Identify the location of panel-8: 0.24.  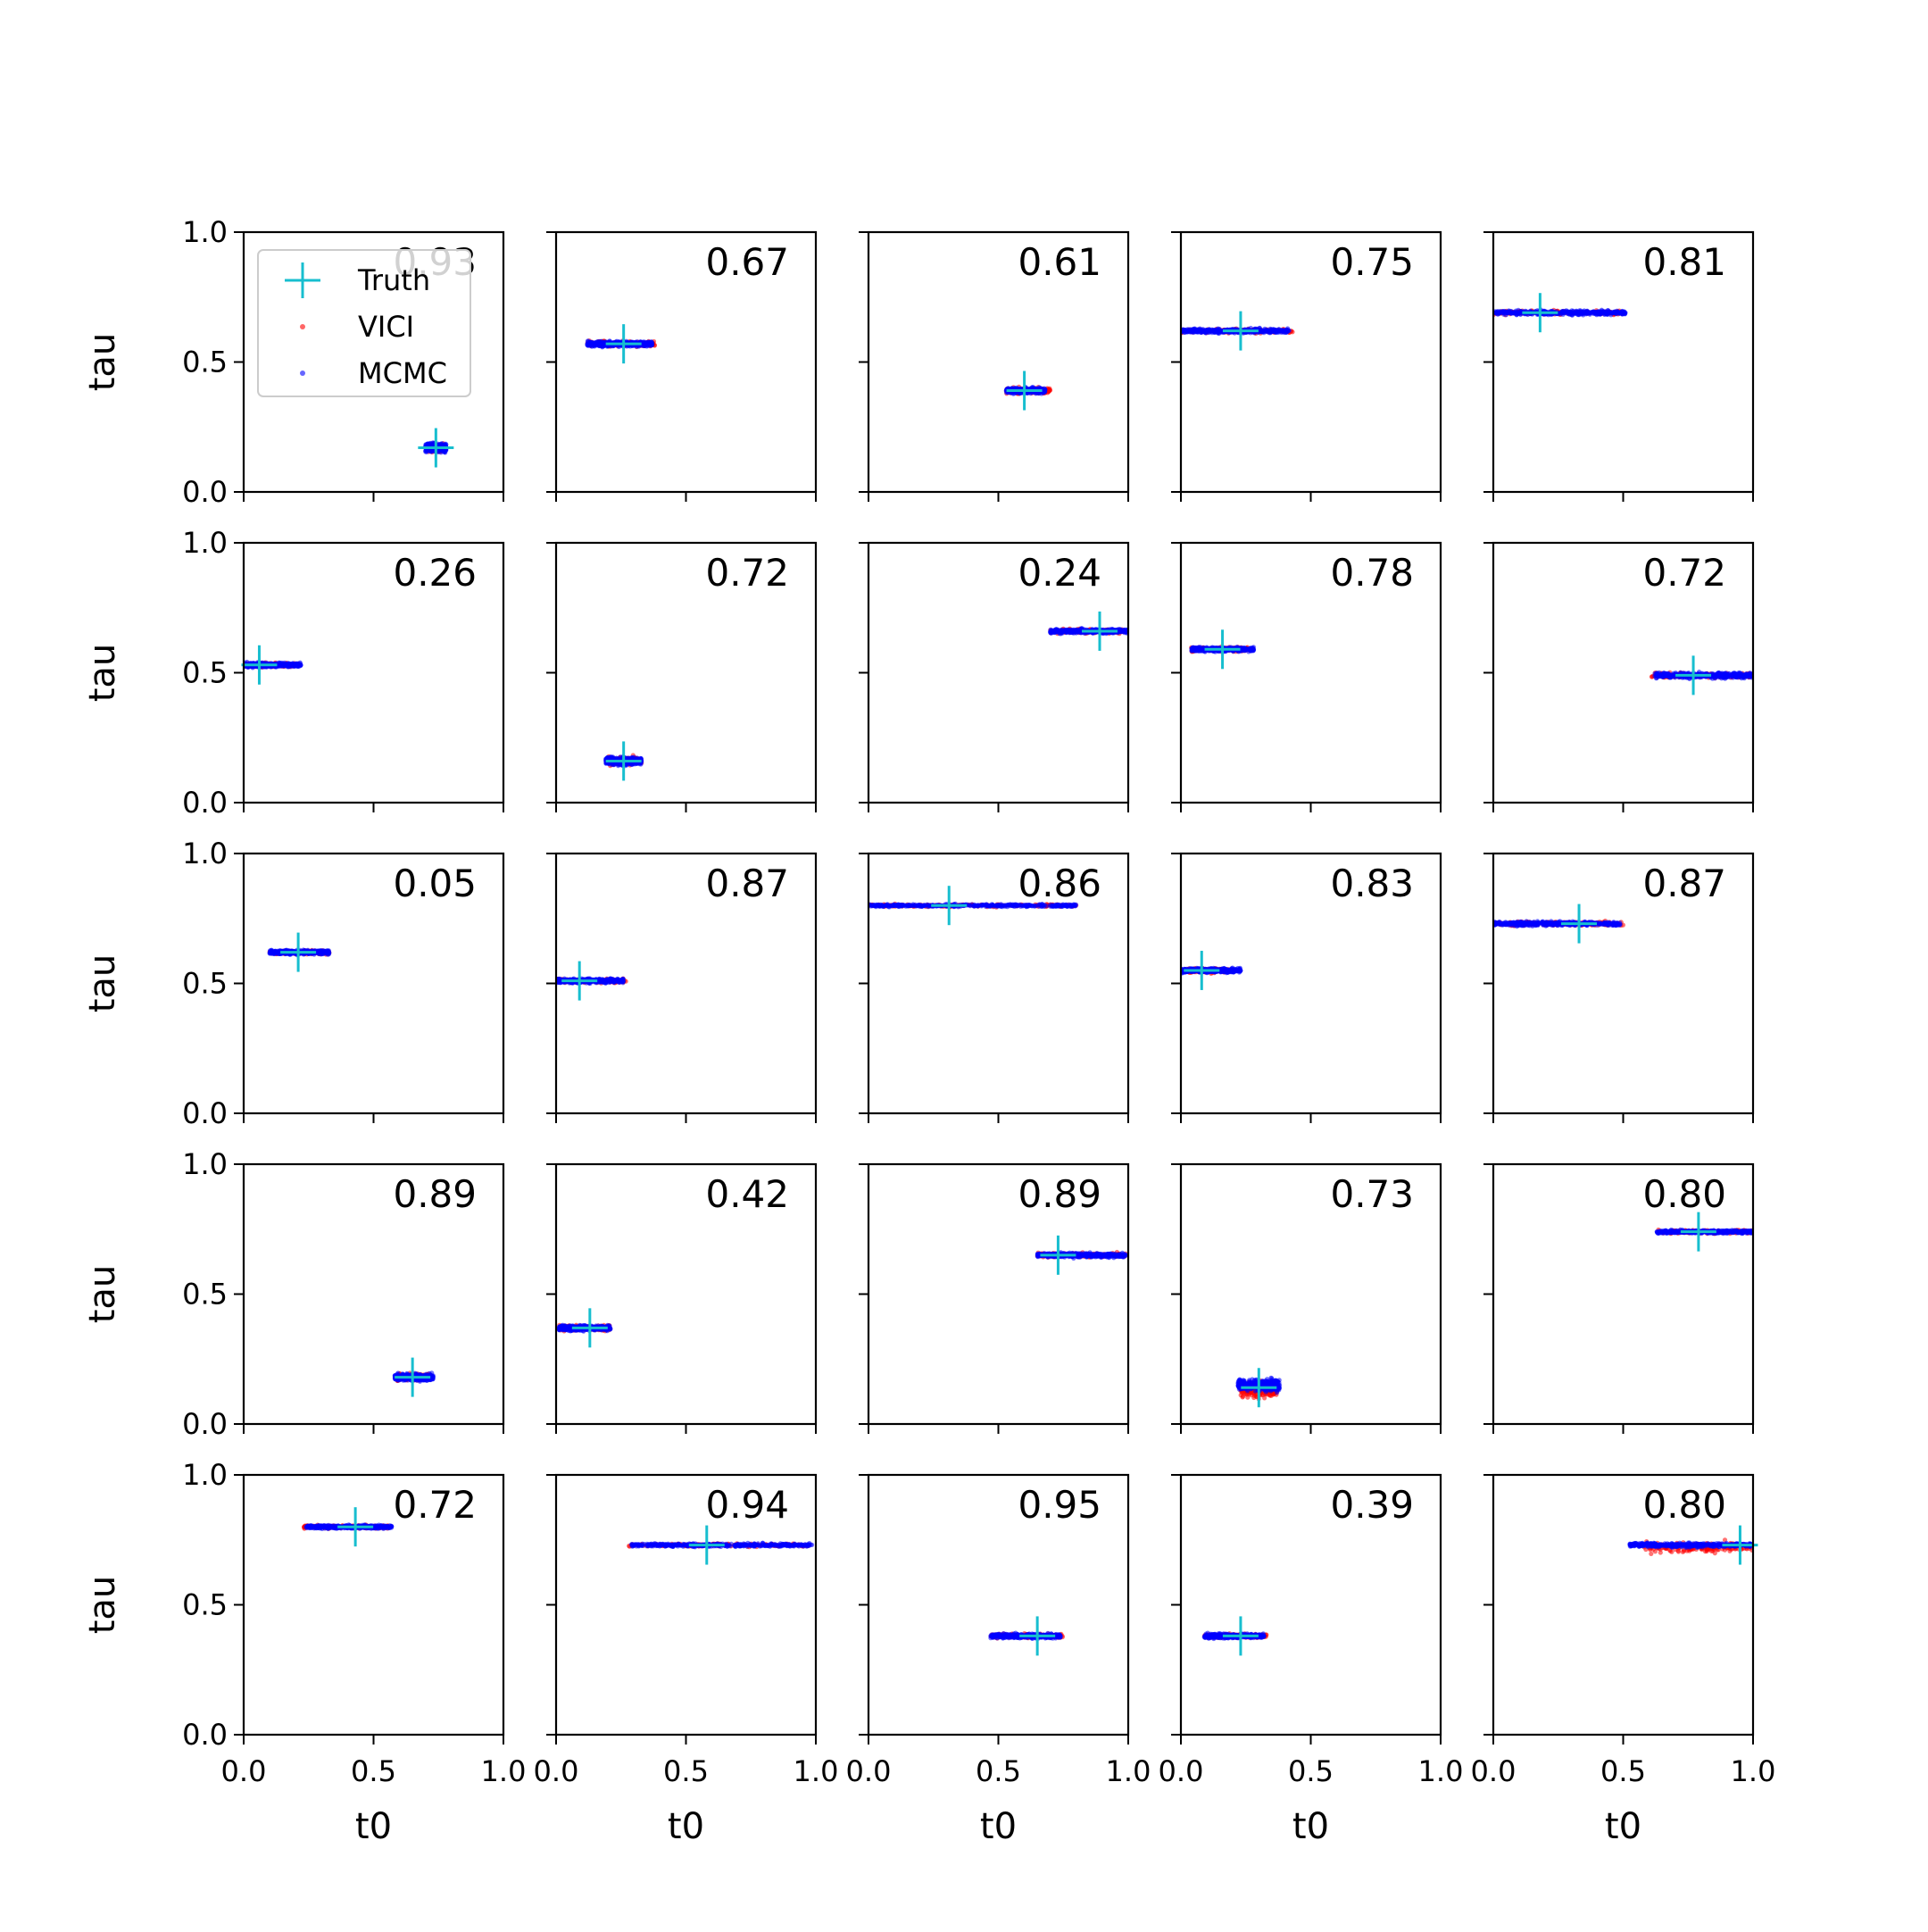
(994, 677).